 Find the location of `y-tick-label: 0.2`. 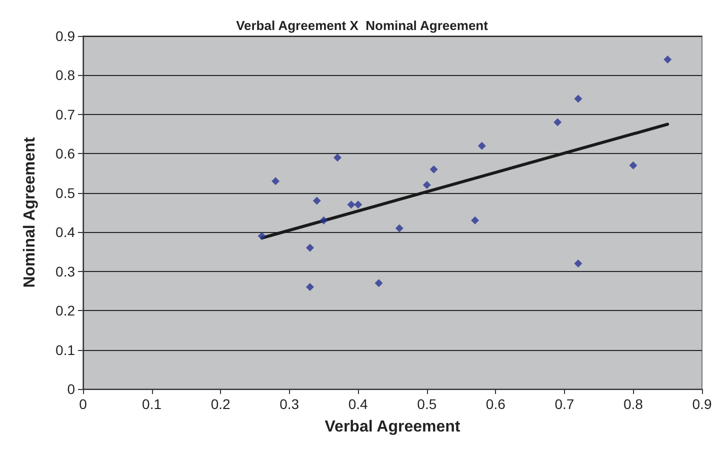

y-tick-label: 0.2 is located at coordinates (66, 310).